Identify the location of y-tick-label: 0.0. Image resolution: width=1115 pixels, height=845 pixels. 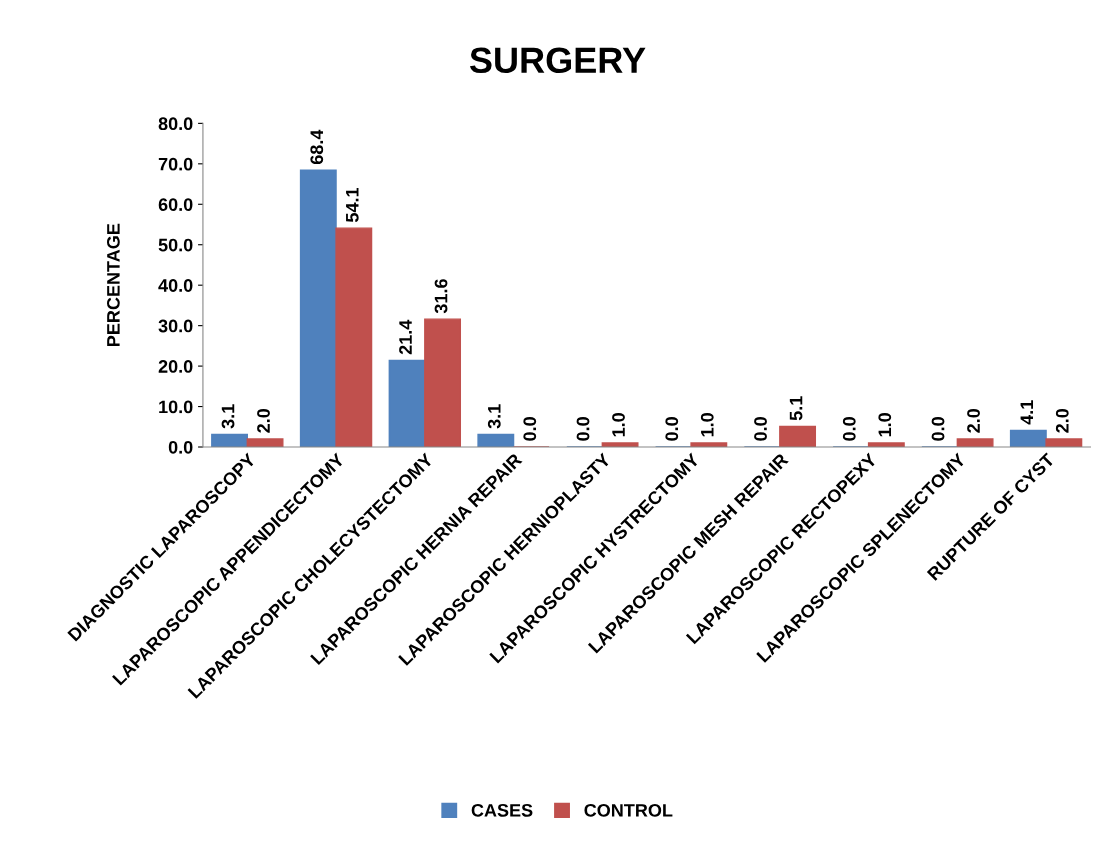
(180, 447).